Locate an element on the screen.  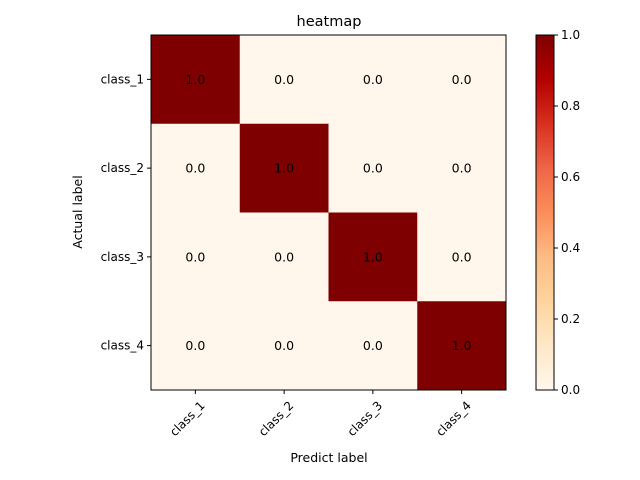
colorbar-tick-label: 0.8 is located at coordinates (570, 106).